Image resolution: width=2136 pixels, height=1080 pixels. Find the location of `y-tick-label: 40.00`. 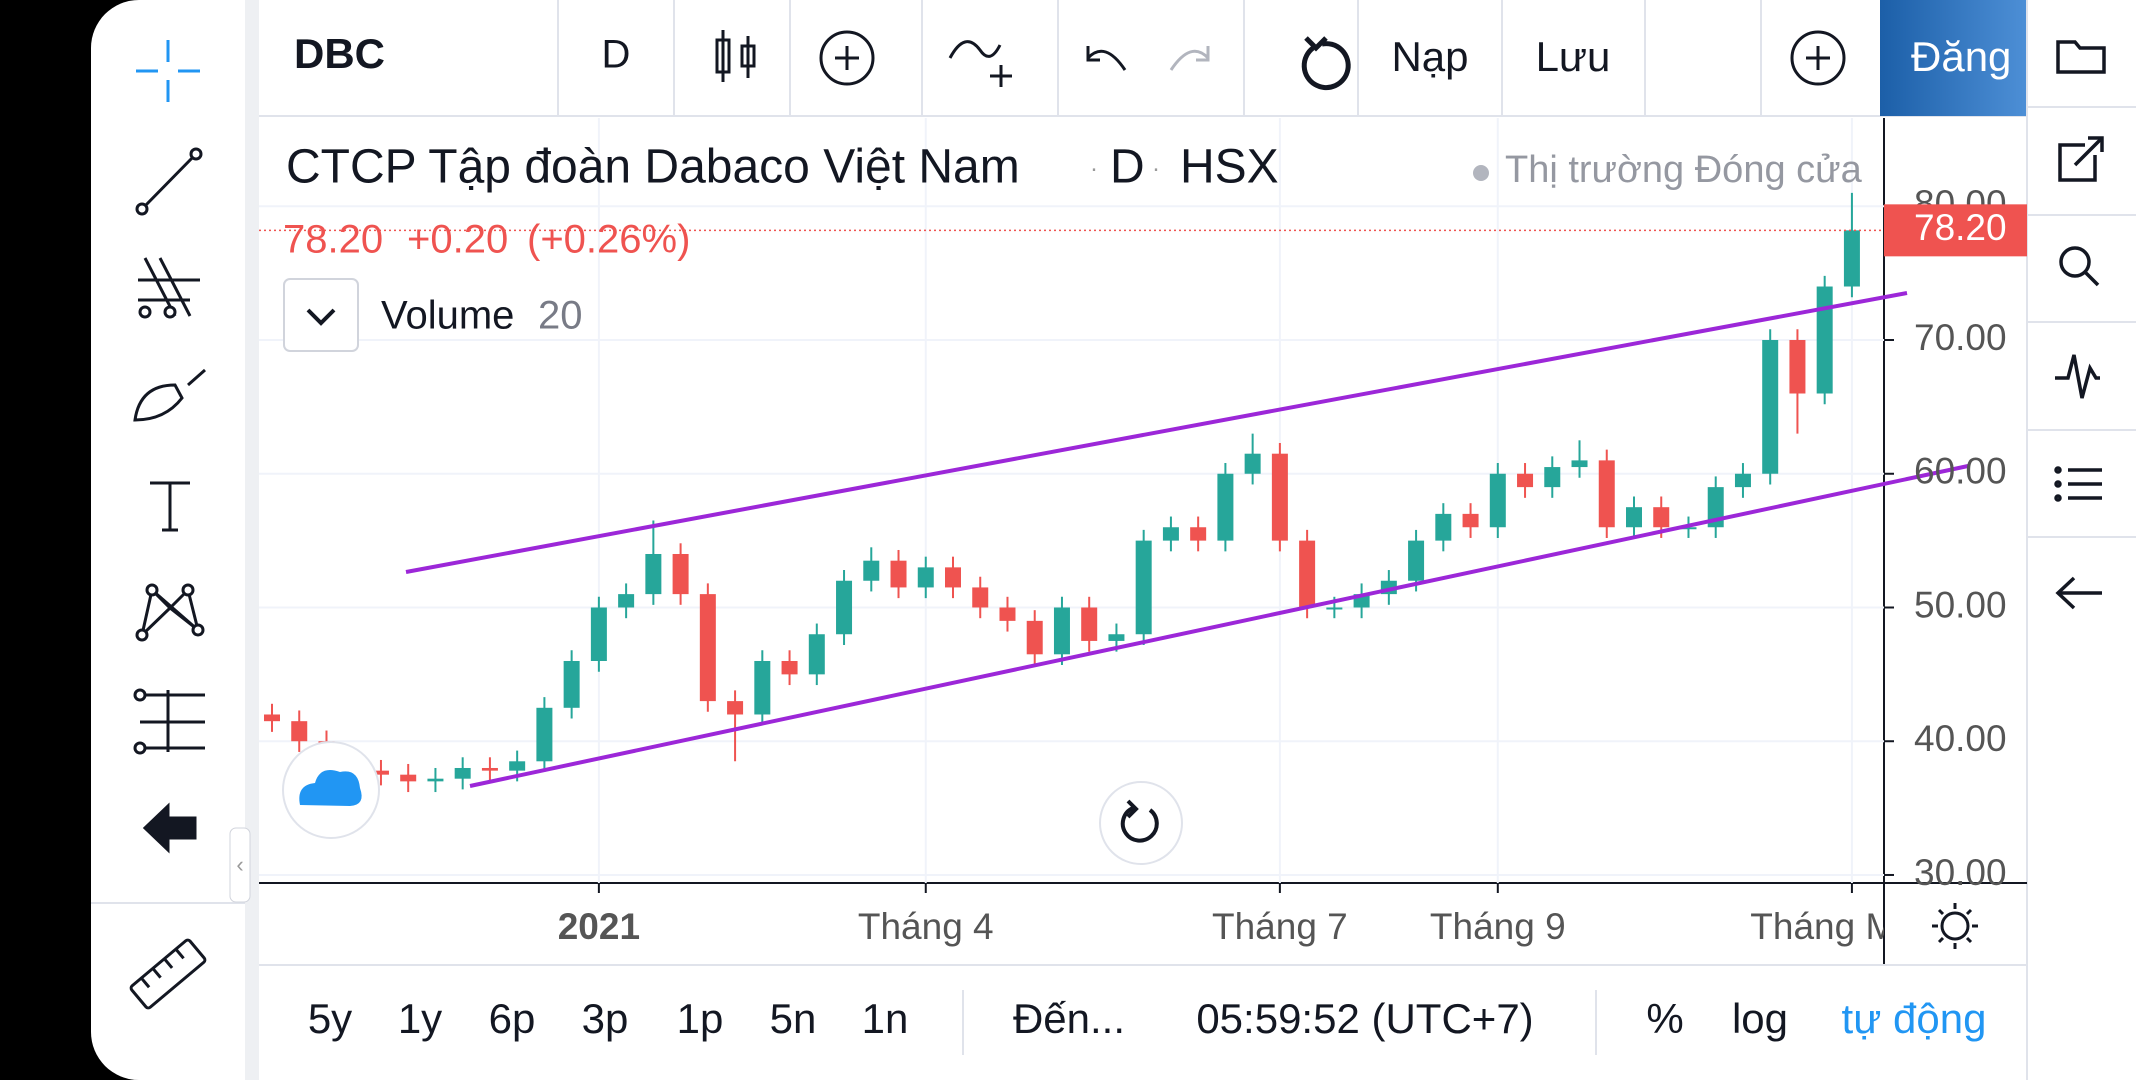

y-tick-label: 40.00 is located at coordinates (1960, 738).